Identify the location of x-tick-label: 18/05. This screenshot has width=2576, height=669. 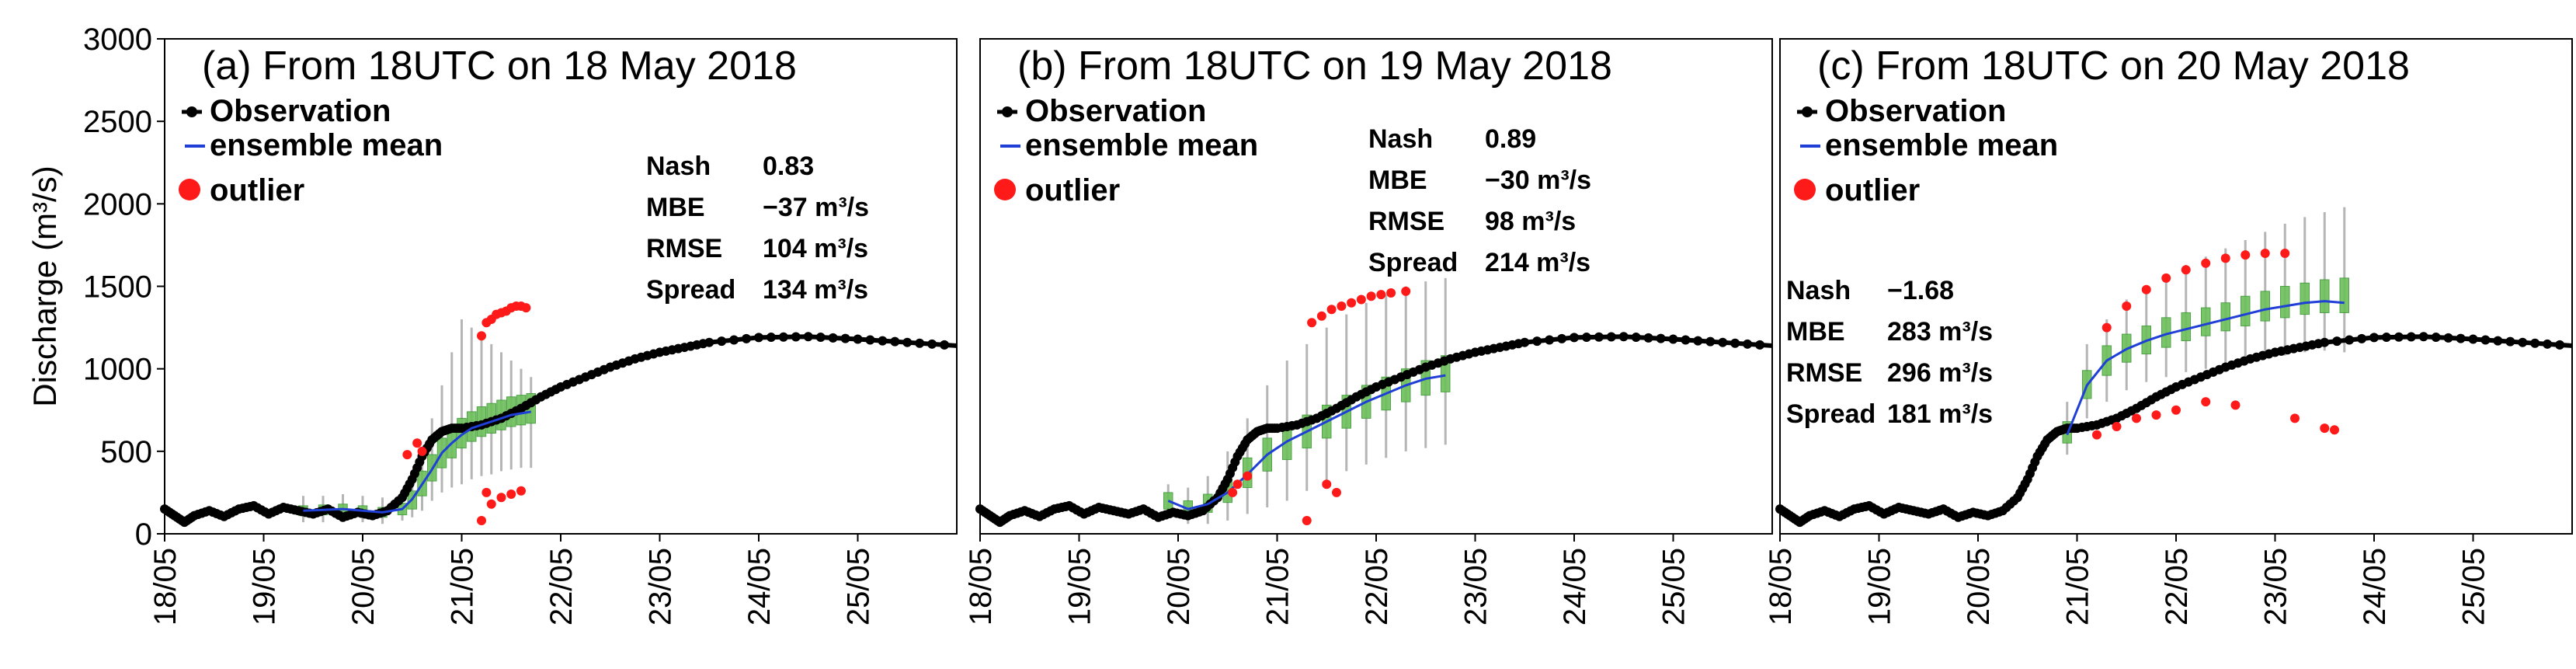
(165, 586).